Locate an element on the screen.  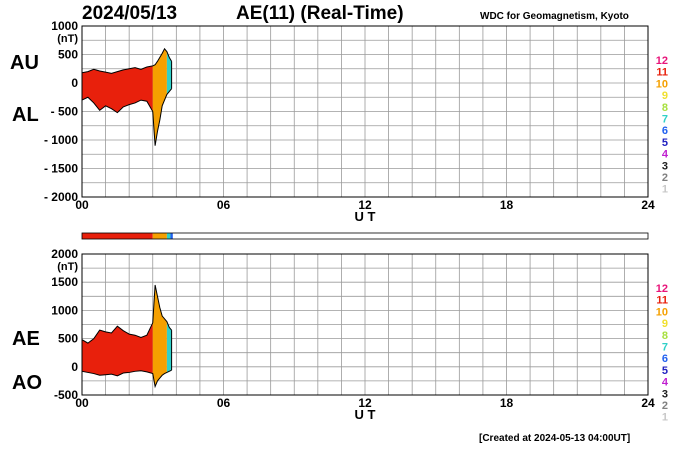
y-tick-label: - 1500 is located at coordinates (61, 169).